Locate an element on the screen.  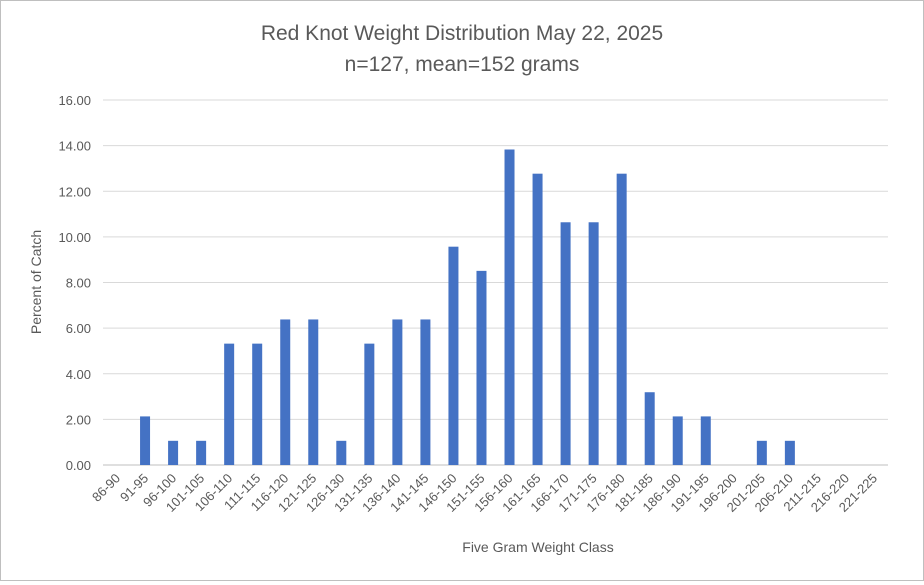
x-axis-label: Five Gram Weight Class is located at coordinates (537, 547).